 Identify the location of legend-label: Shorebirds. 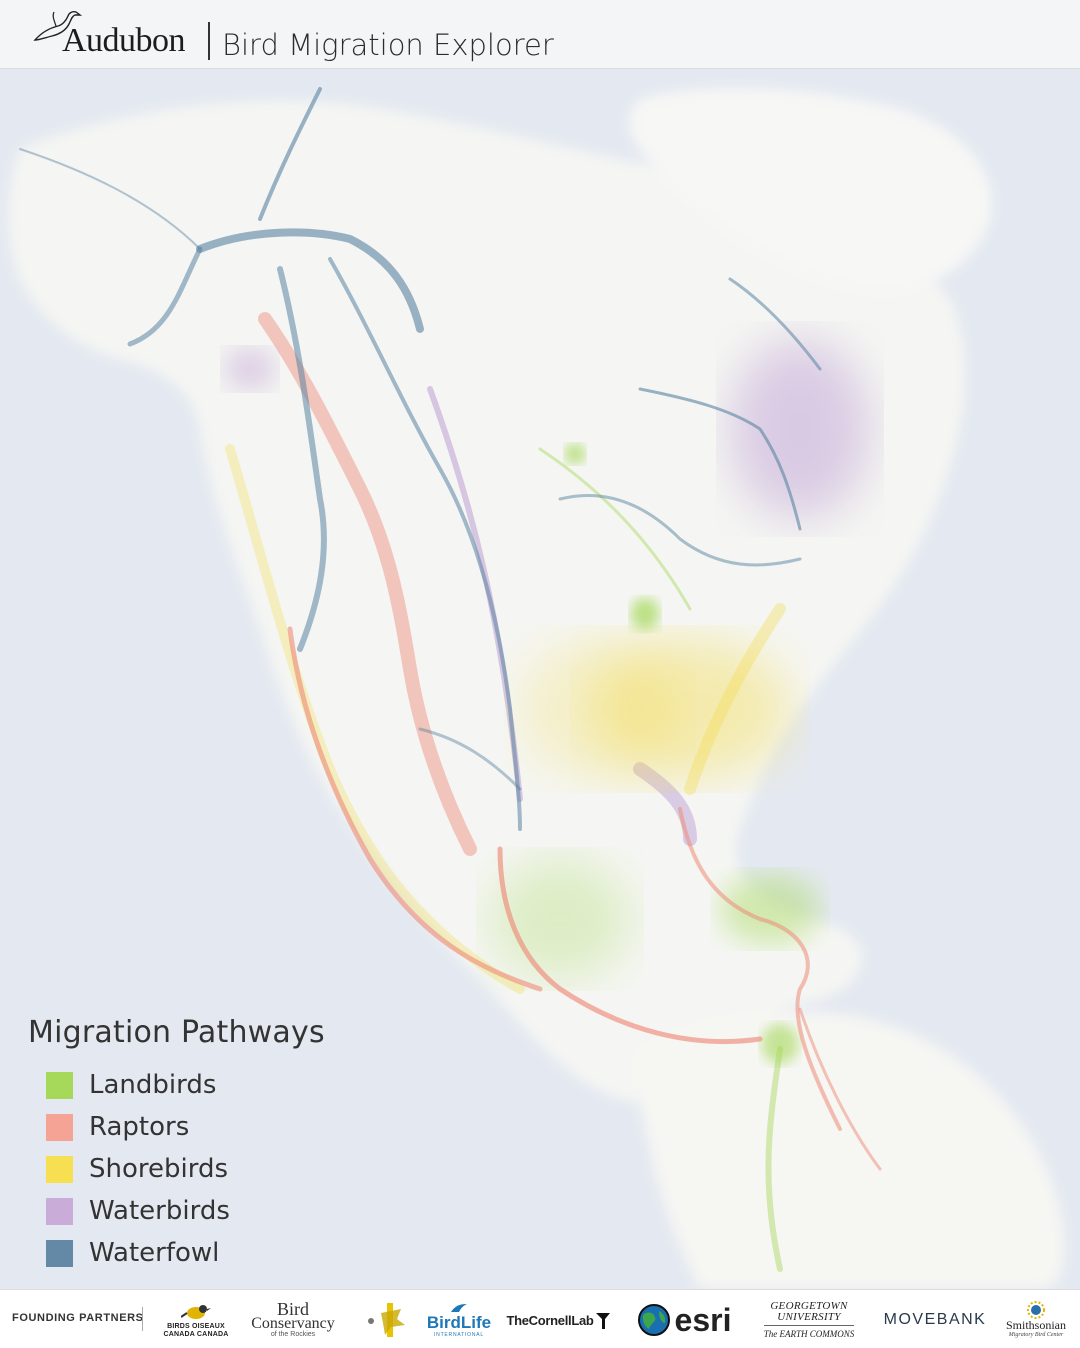
(159, 1169).